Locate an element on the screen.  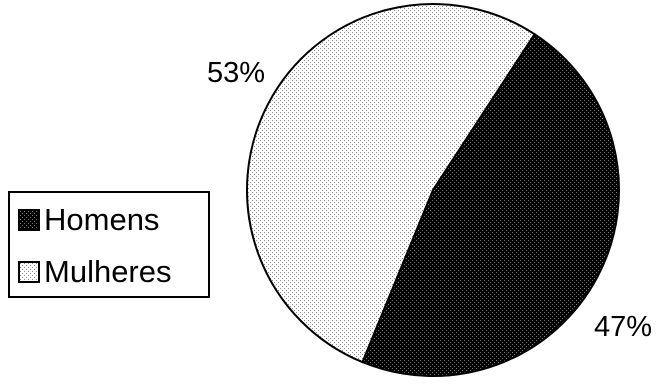
legend-label-homens: Homens is located at coordinates (102, 219).